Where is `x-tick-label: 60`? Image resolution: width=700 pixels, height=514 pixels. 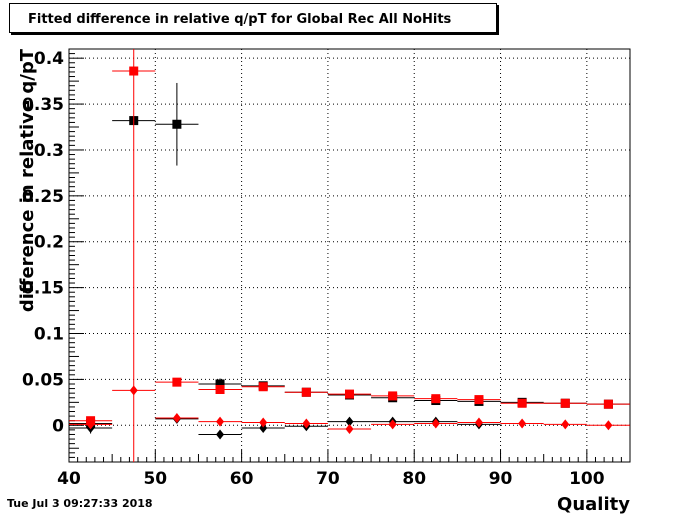 x-tick-label: 60 is located at coordinates (242, 479).